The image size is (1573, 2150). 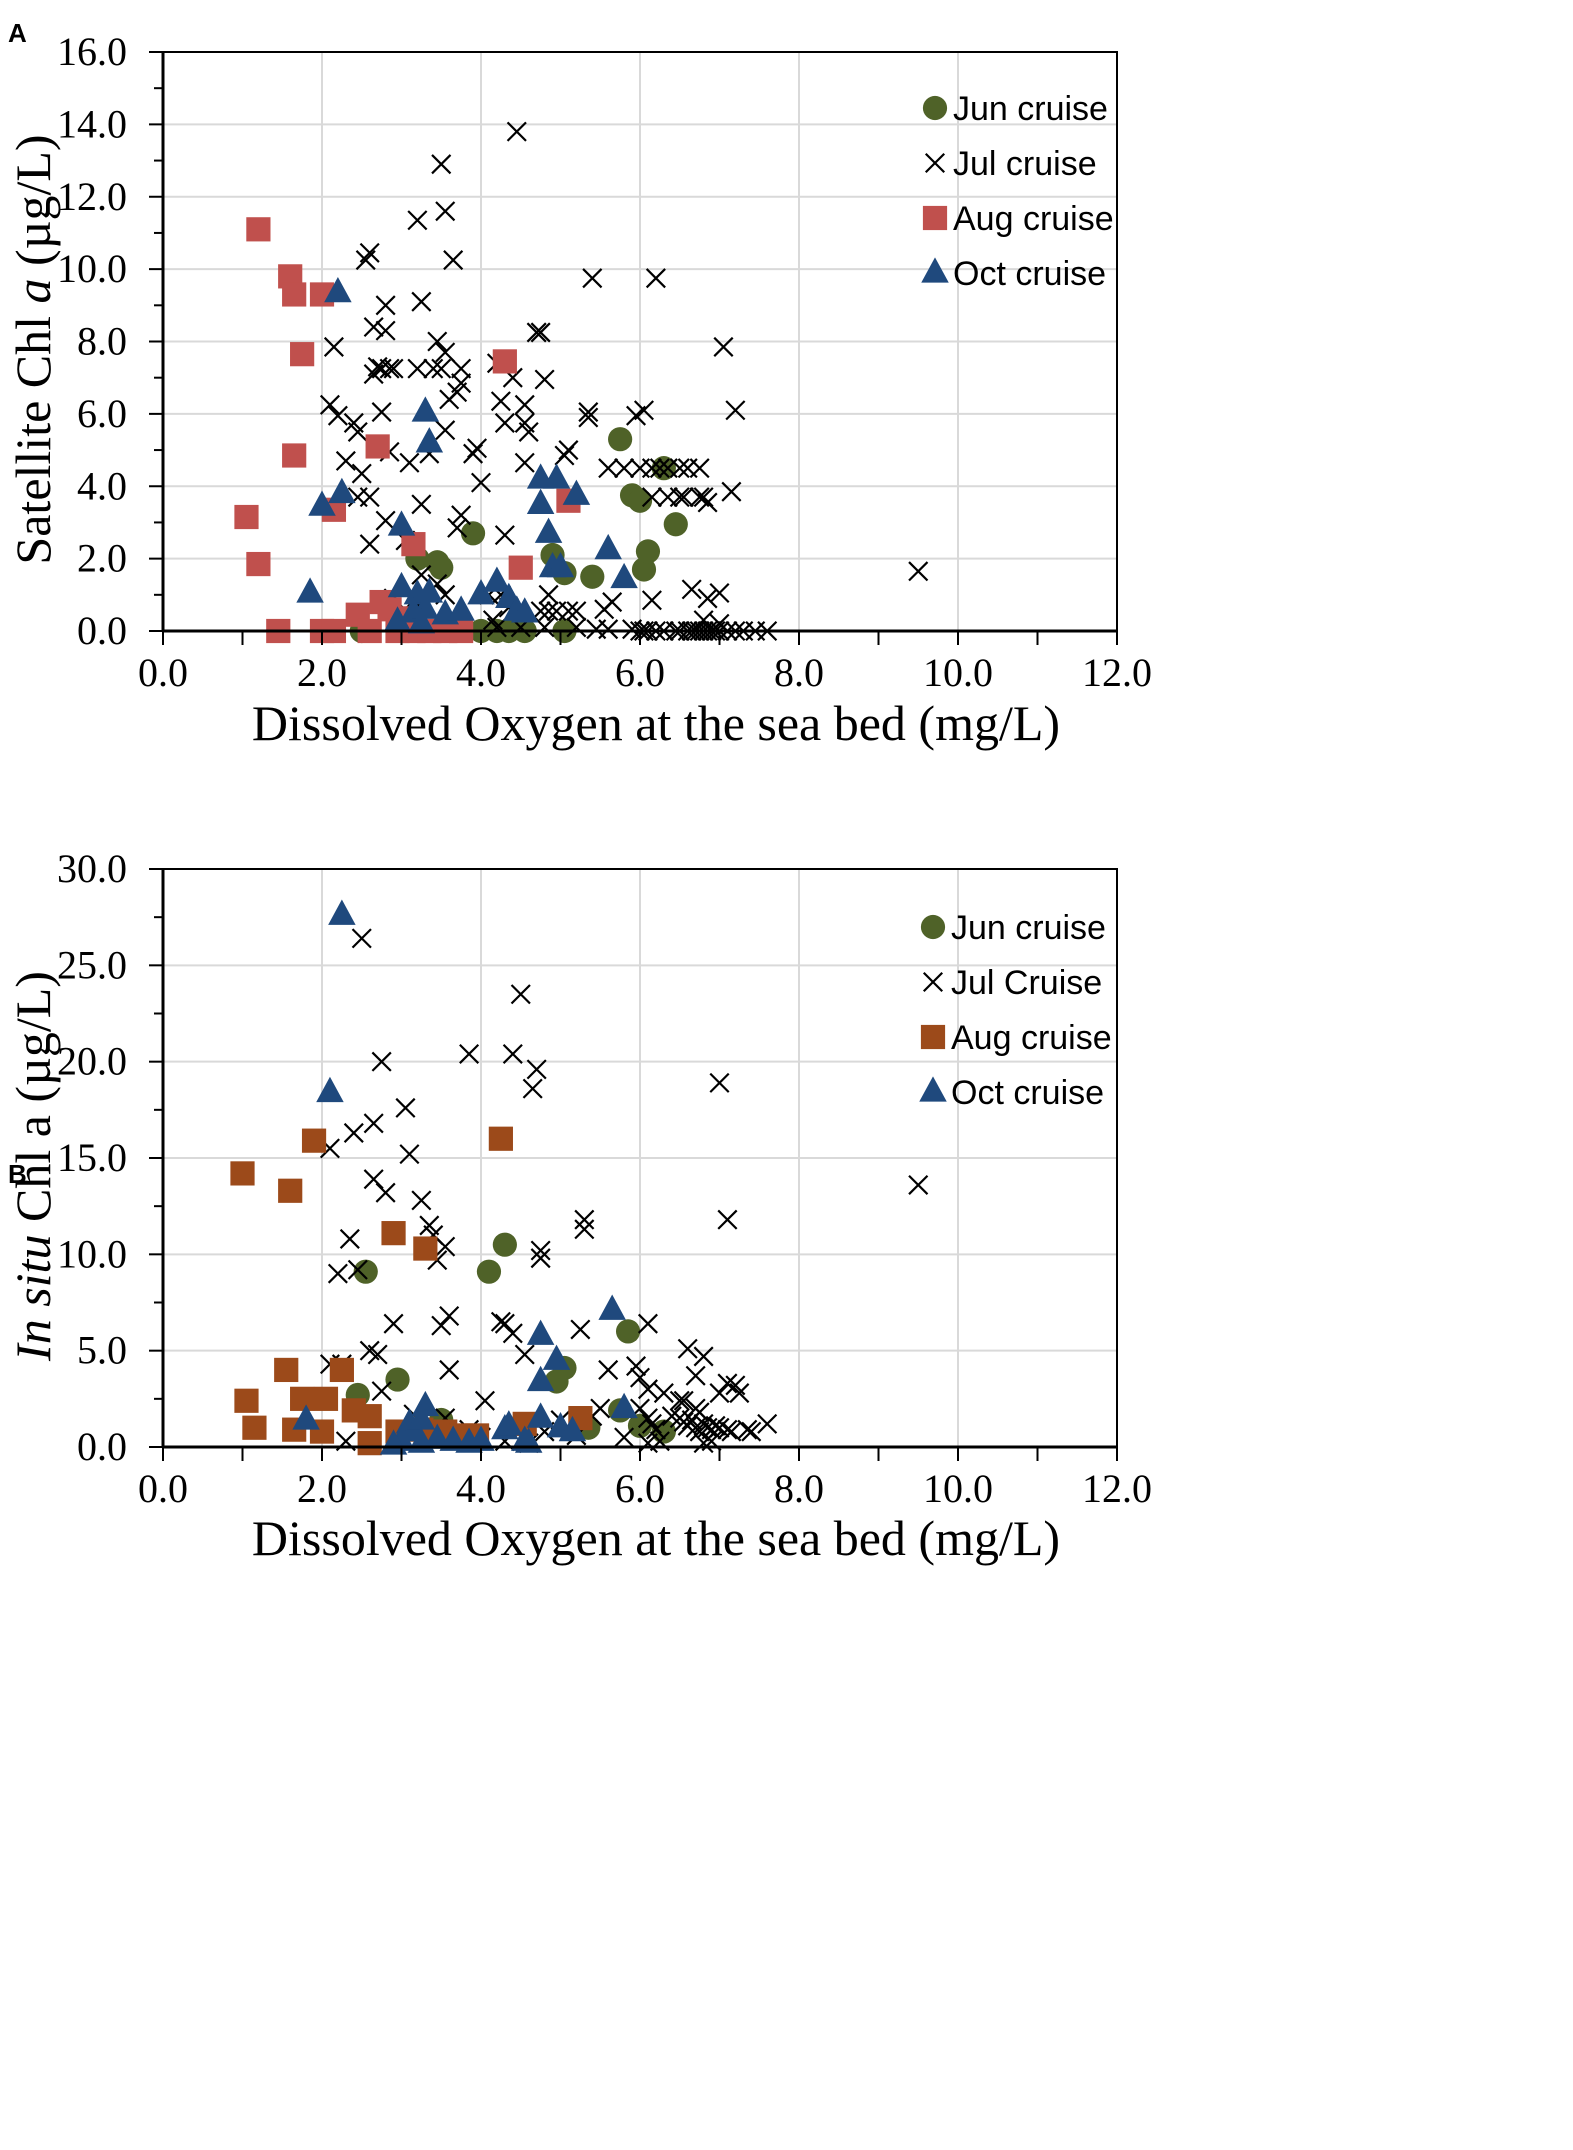 I want to click on legend-marker-triangle-a, so click(x=935, y=270).